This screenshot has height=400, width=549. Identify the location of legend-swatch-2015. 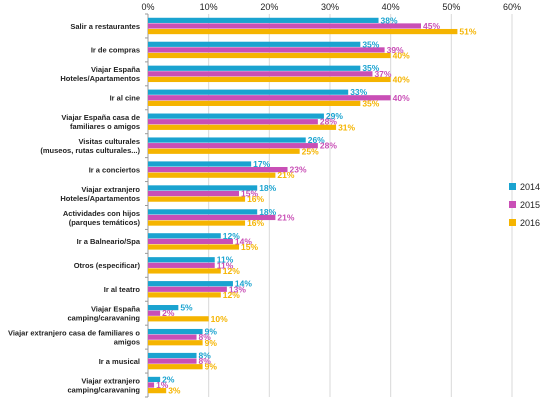
(512, 204).